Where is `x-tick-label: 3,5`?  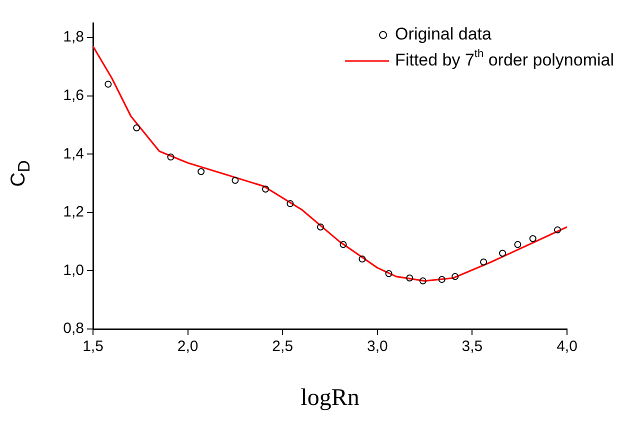 x-tick-label: 3,5 is located at coordinates (472, 347).